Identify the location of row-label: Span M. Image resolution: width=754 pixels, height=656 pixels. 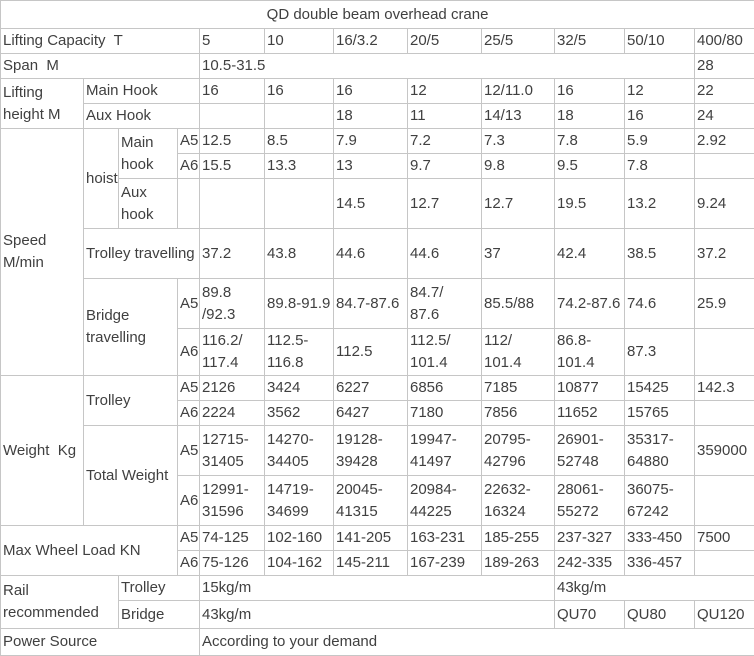
(100, 66).